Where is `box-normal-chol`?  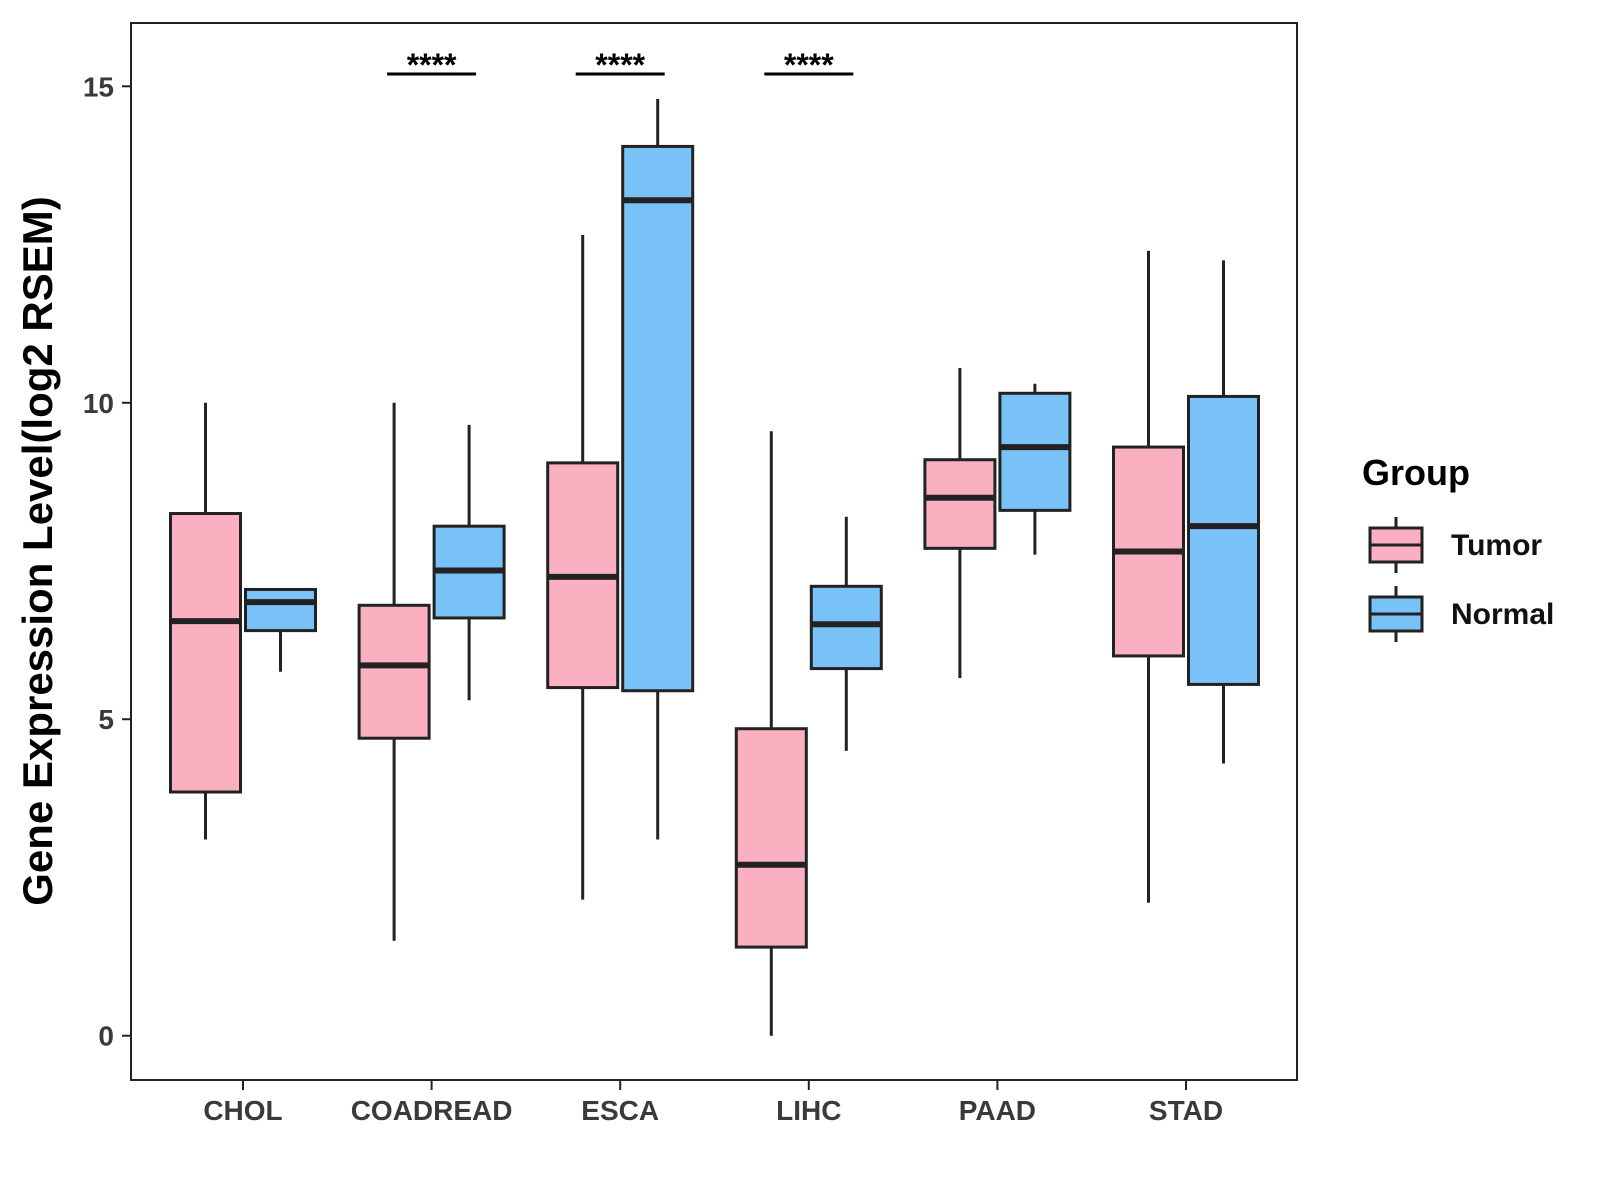
box-normal-chol is located at coordinates (280, 629).